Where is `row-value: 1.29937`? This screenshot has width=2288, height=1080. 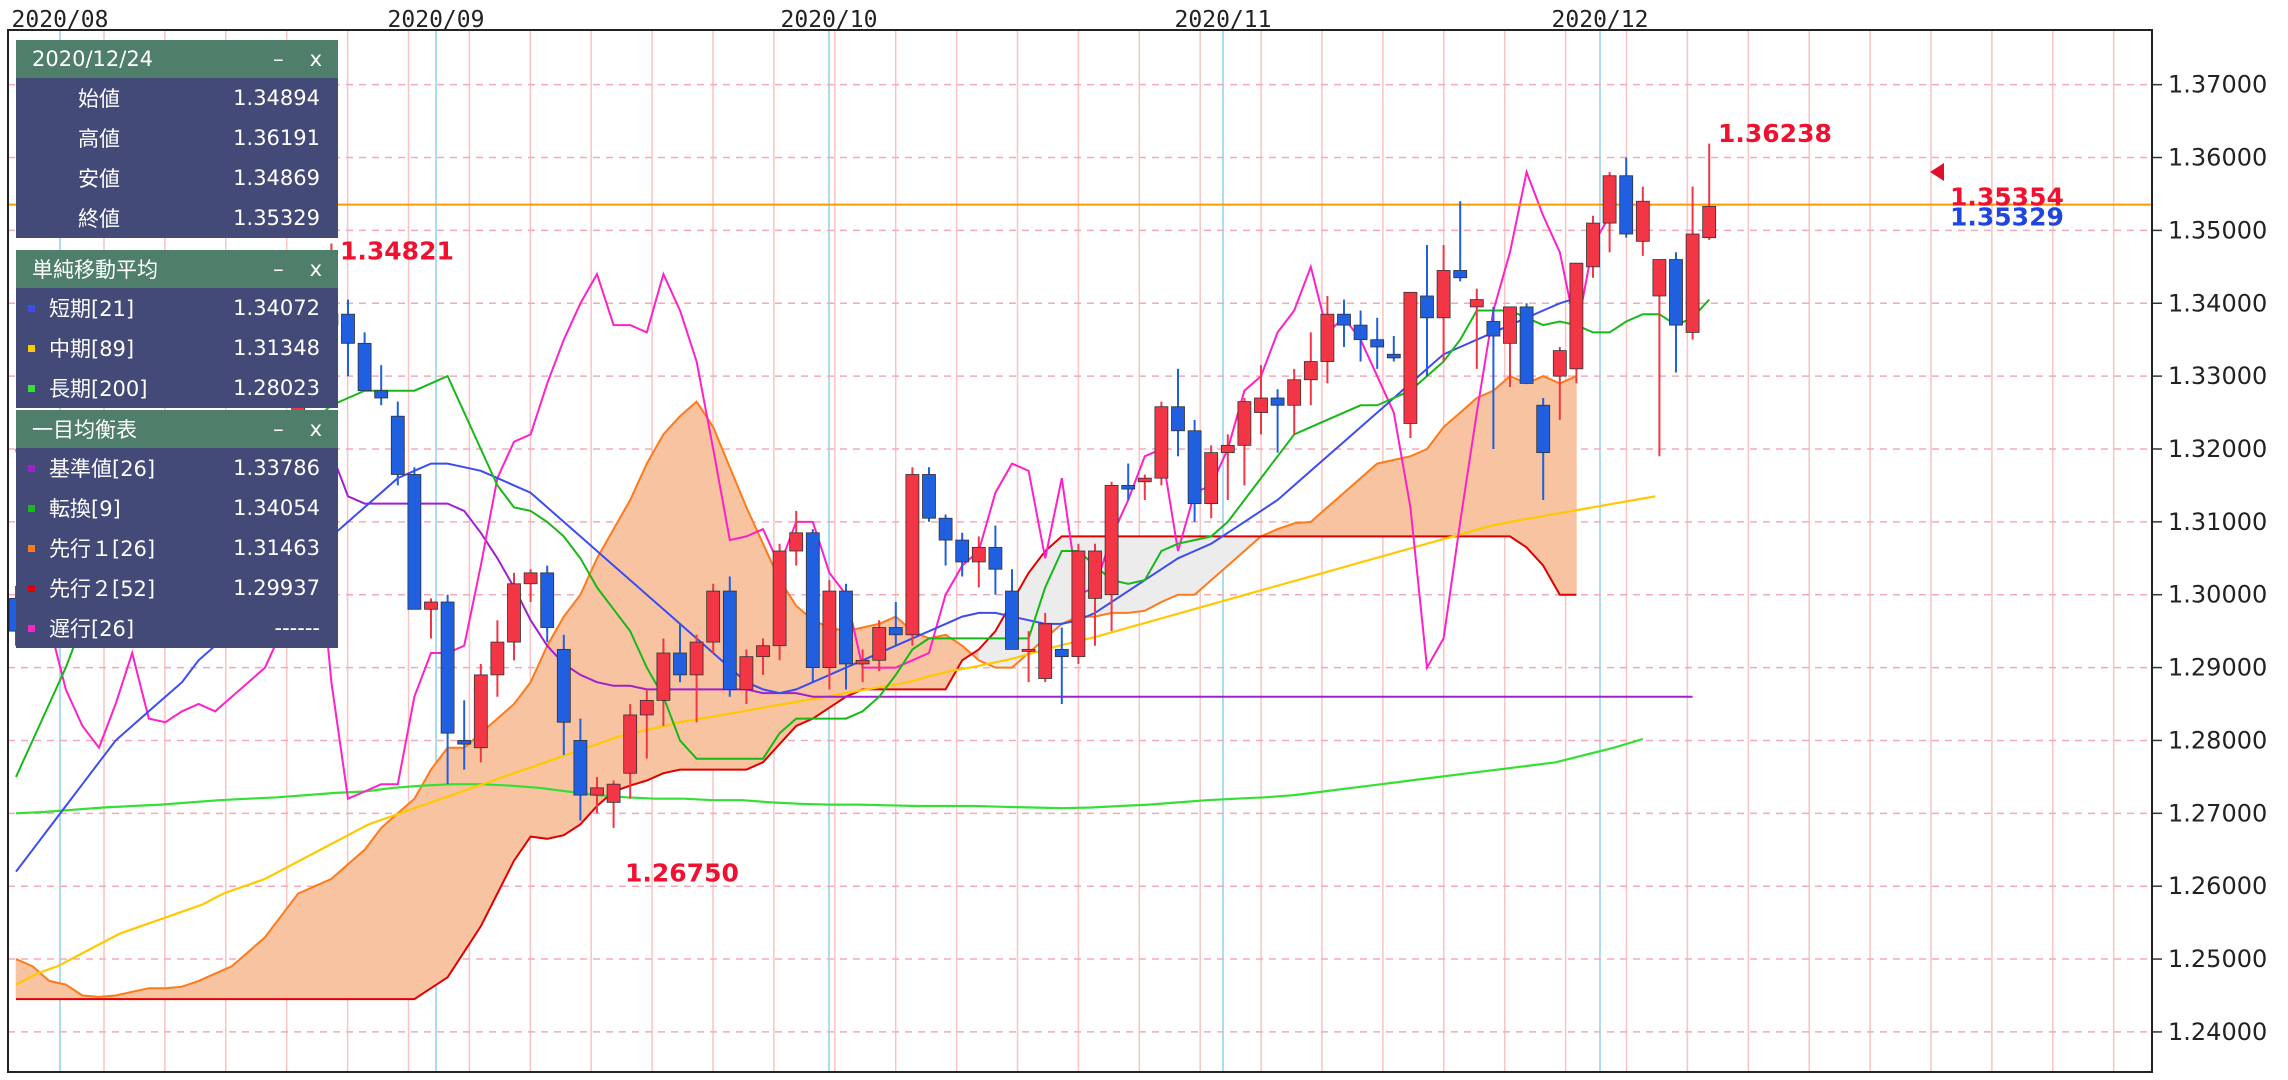 row-value: 1.29937 is located at coordinates (276, 588).